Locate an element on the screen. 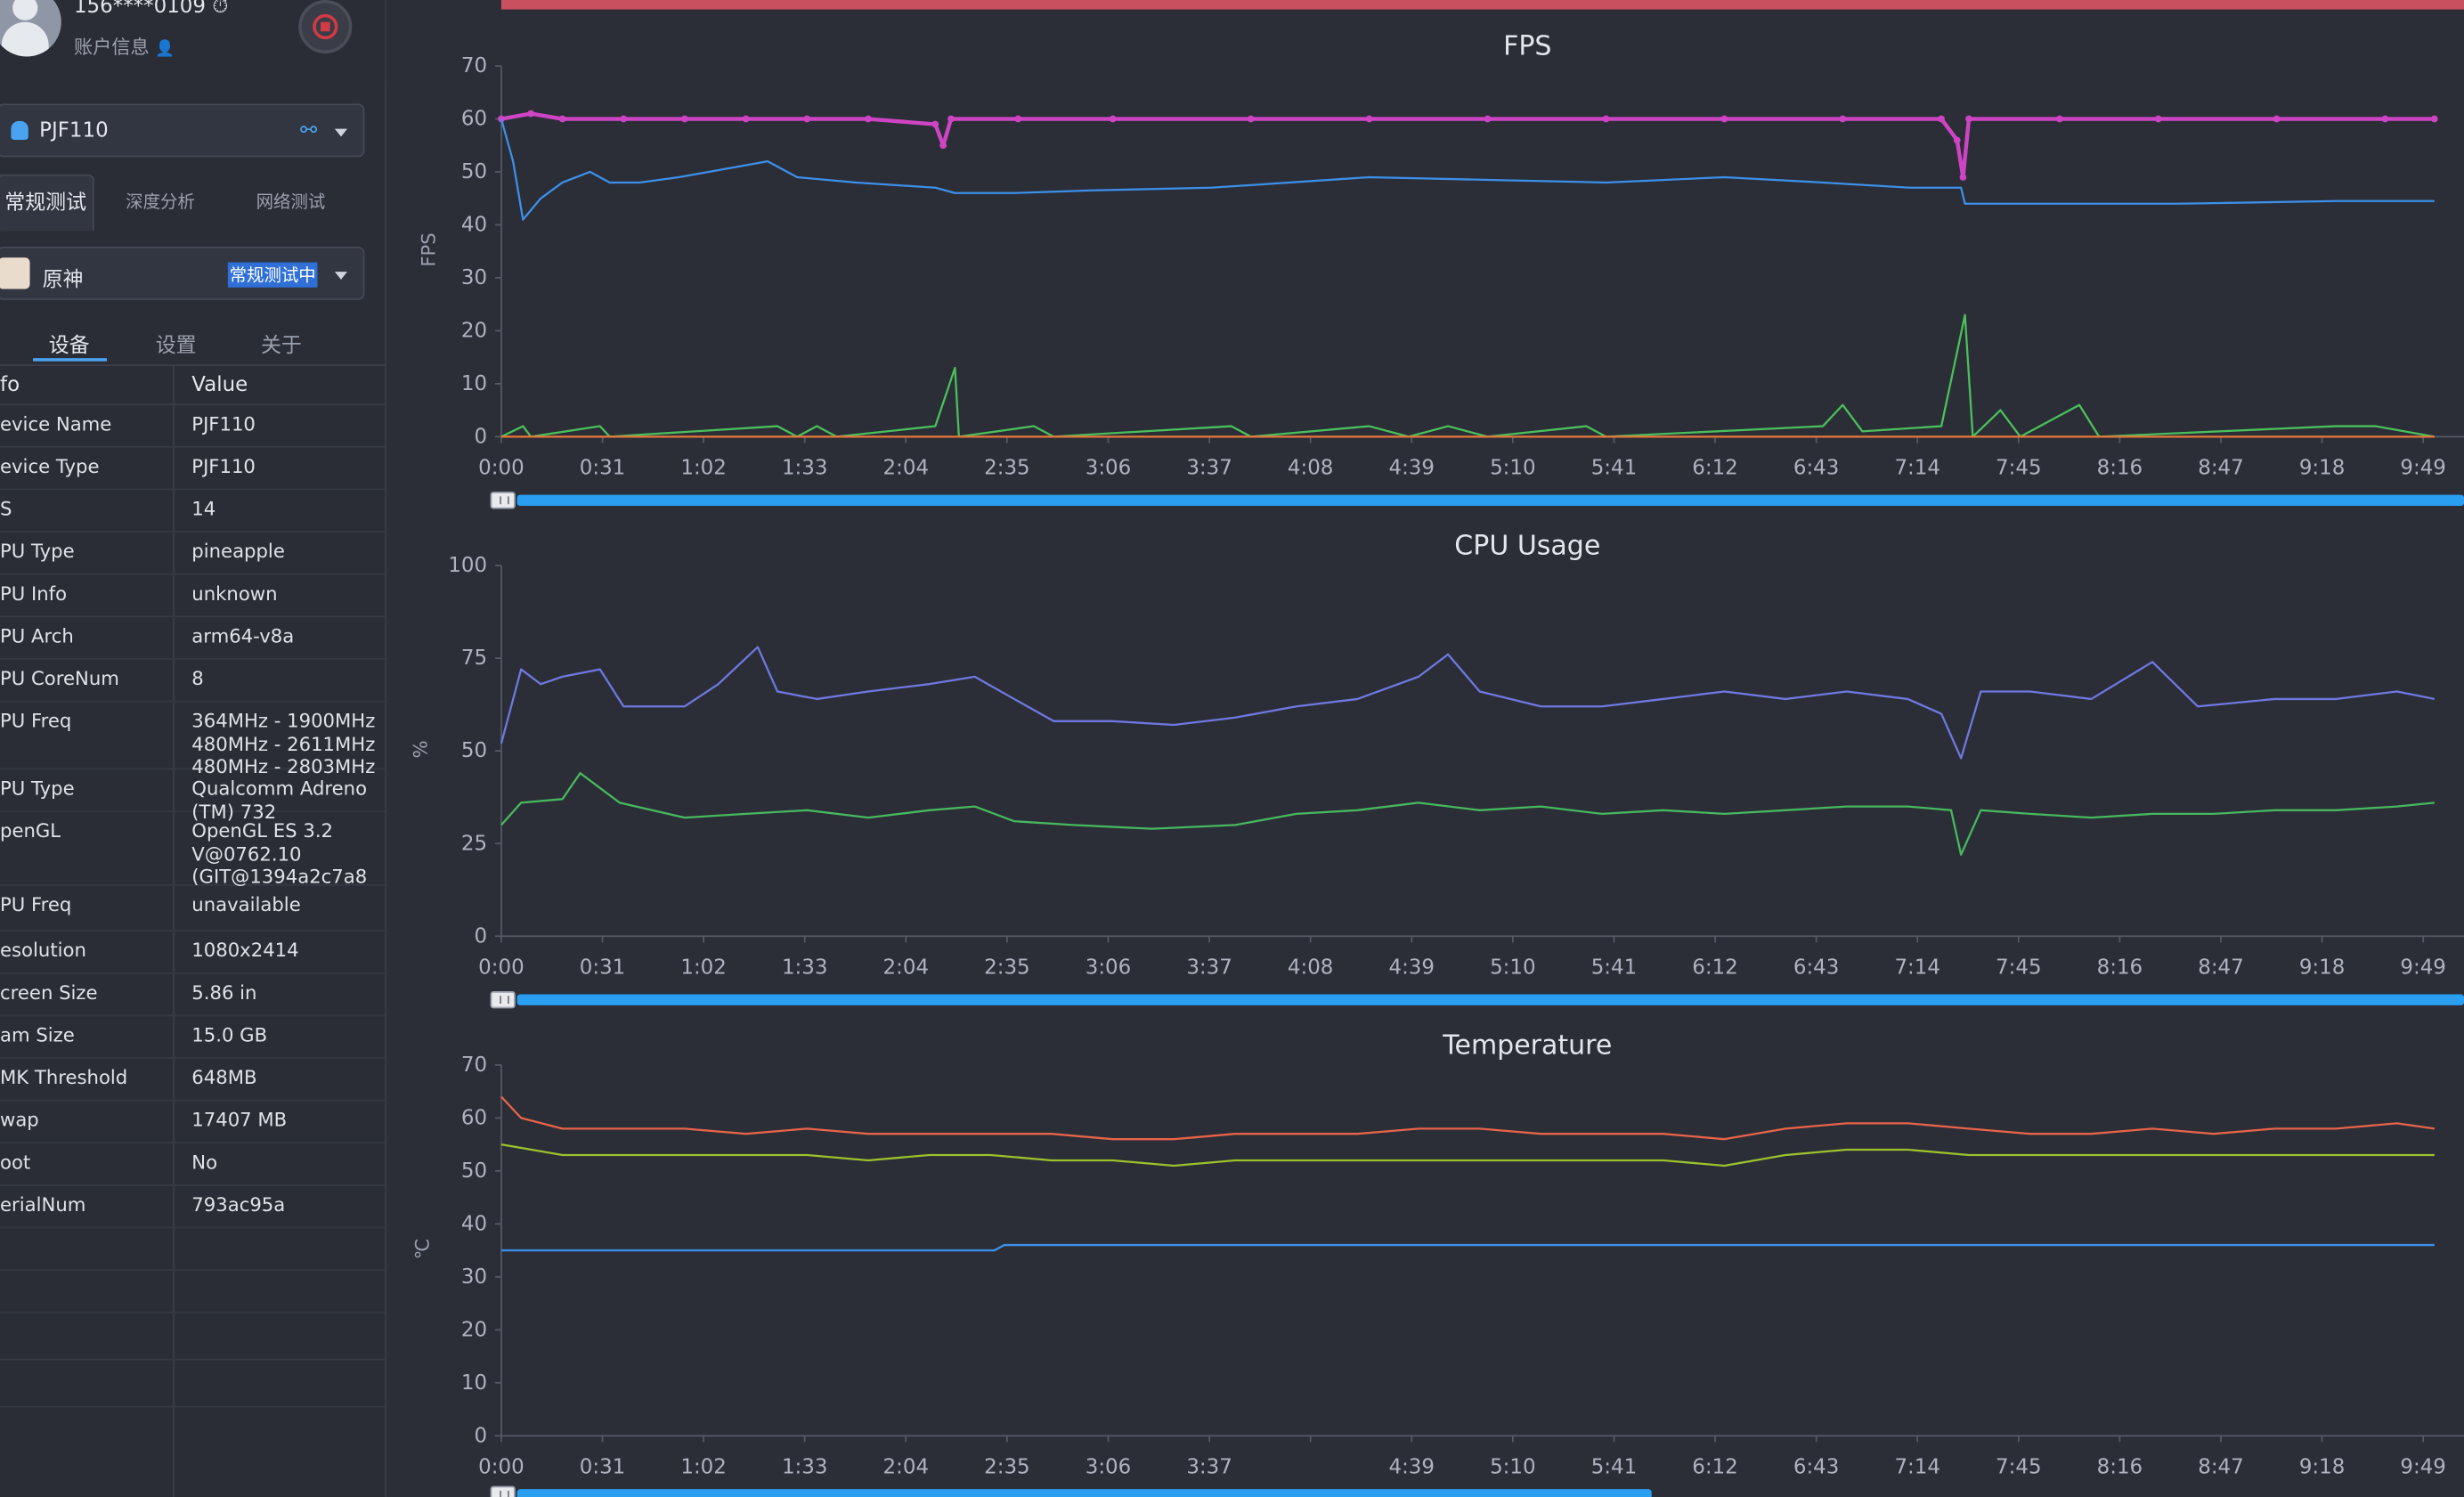  tab-settings: 设置 is located at coordinates (176, 346).